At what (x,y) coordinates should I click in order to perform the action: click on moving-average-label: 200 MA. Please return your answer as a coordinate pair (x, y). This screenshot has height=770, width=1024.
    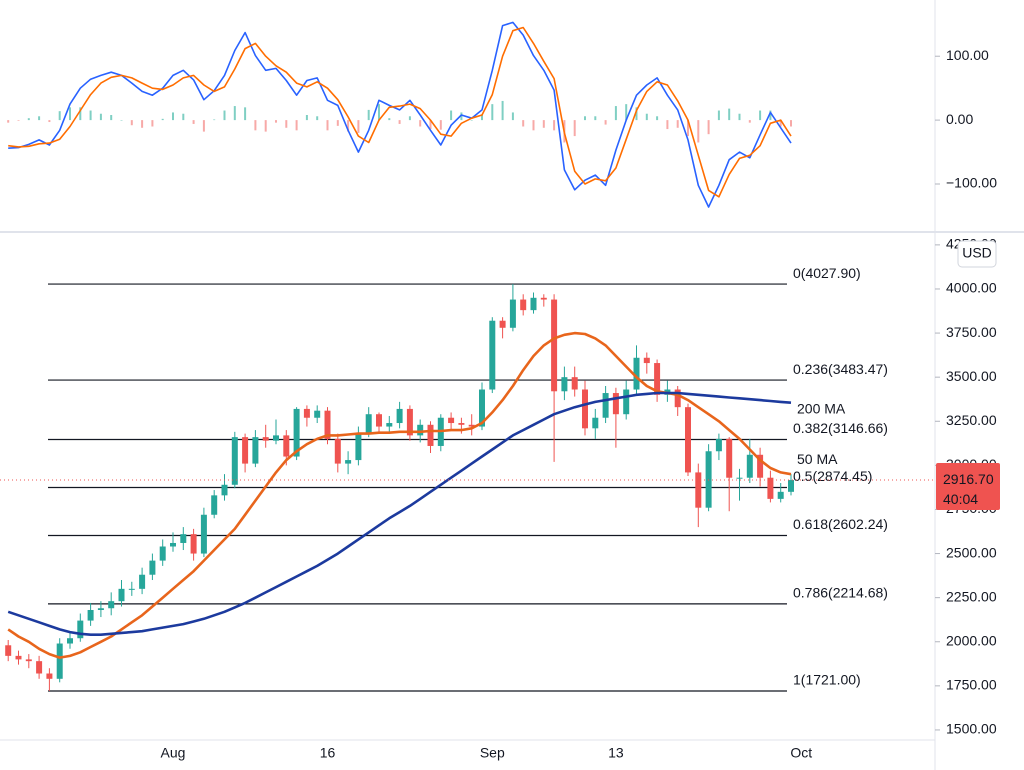
    Looking at the image, I should click on (821, 408).